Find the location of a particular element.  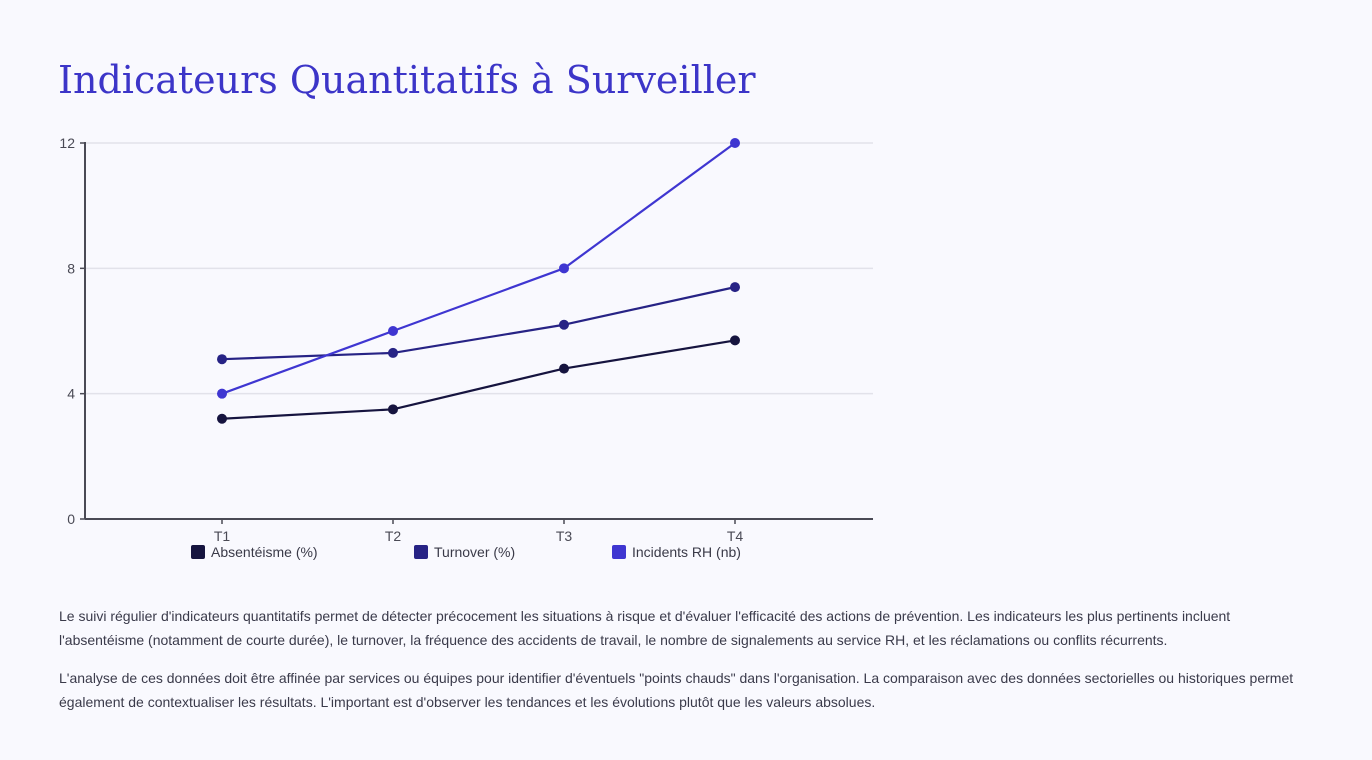

x-tick-label: T4 is located at coordinates (735, 536).